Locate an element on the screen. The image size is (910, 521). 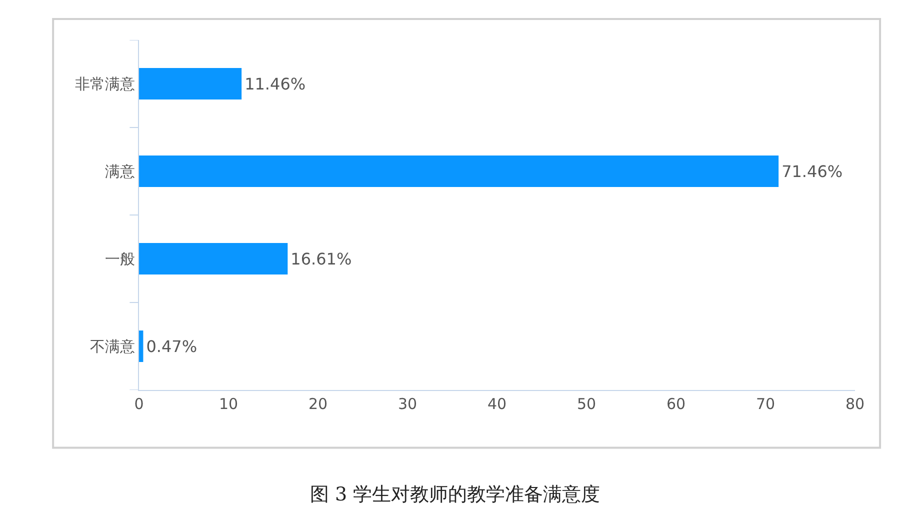
x-tick-label: 10 is located at coordinates (228, 404).